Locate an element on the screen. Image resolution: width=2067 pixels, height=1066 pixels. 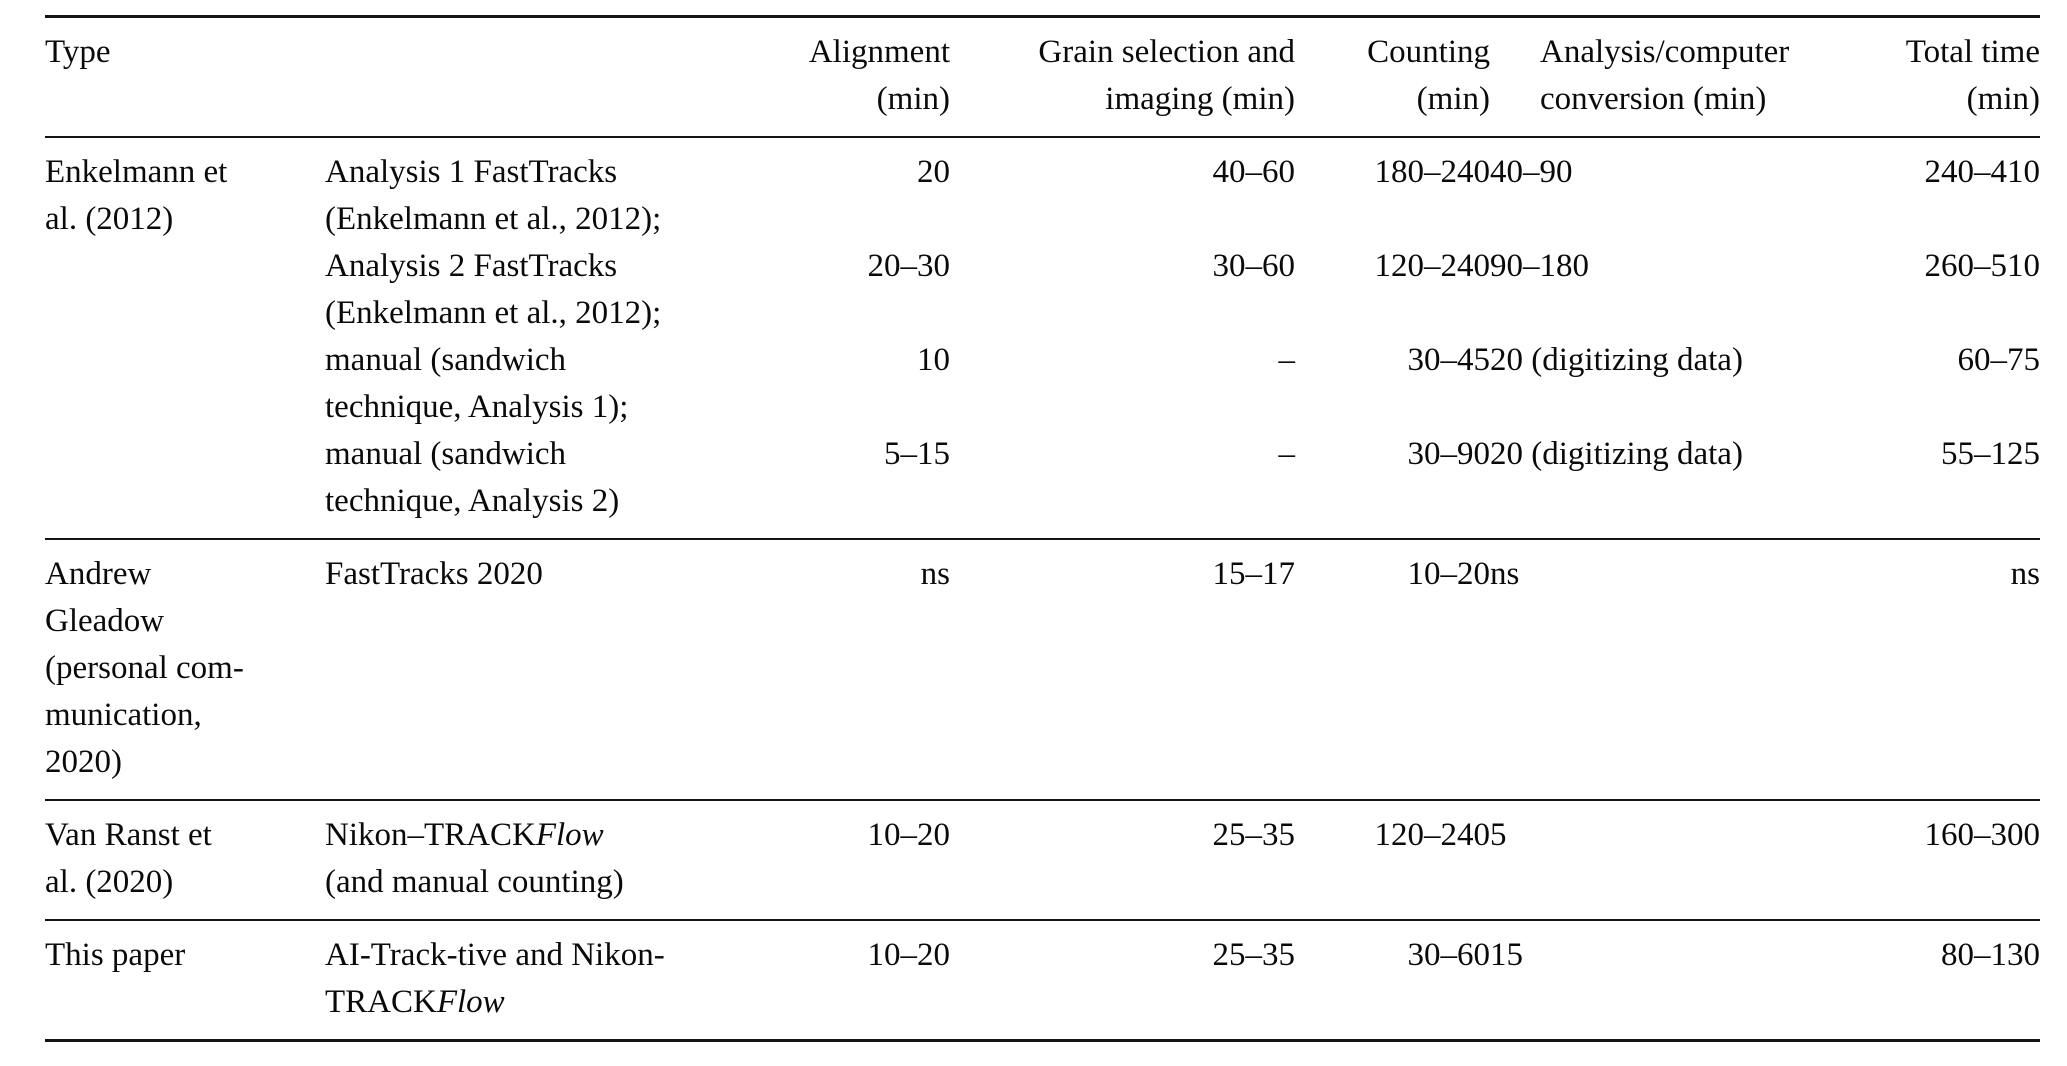
total-cell: 260–510 is located at coordinates (1982, 266).